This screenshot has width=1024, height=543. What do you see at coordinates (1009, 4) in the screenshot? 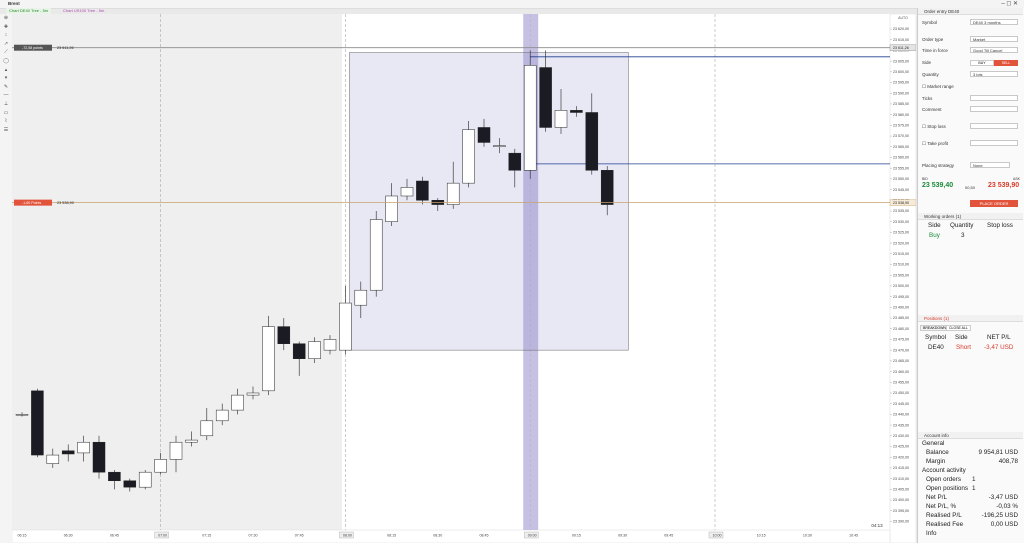
I see `window-controls: – ◻ ✕` at bounding box center [1009, 4].